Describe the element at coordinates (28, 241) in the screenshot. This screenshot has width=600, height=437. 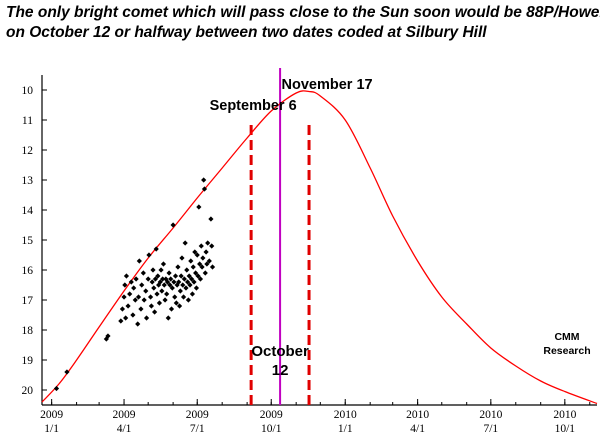
I see `y-tick-label: 15` at that location.